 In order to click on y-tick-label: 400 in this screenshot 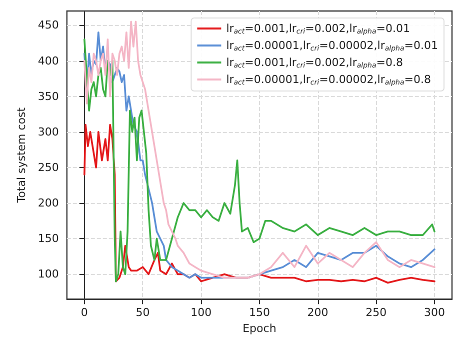, I will do `click(48, 61)`.